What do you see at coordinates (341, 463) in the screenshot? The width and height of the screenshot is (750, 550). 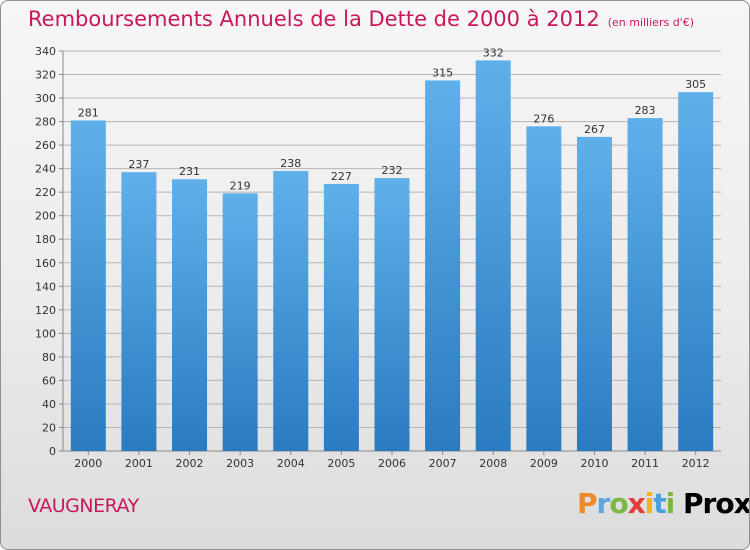 I see `x-tick-label: 2005` at bounding box center [341, 463].